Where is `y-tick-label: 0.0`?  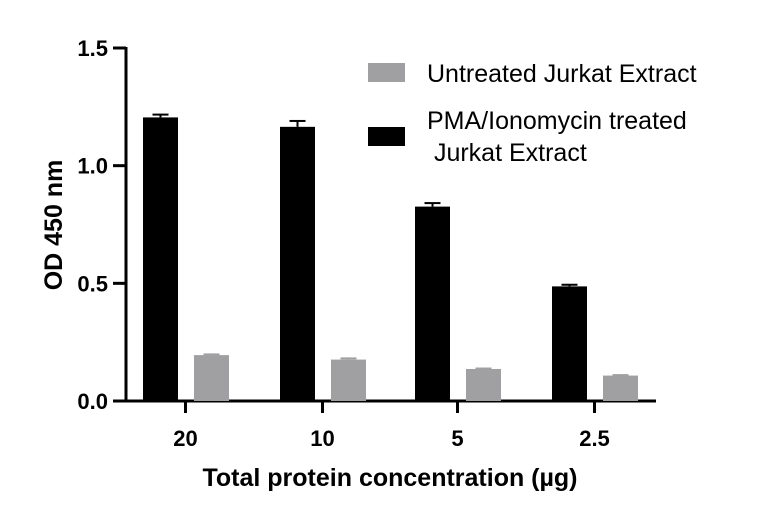
y-tick-label: 0.0 is located at coordinates (92, 401).